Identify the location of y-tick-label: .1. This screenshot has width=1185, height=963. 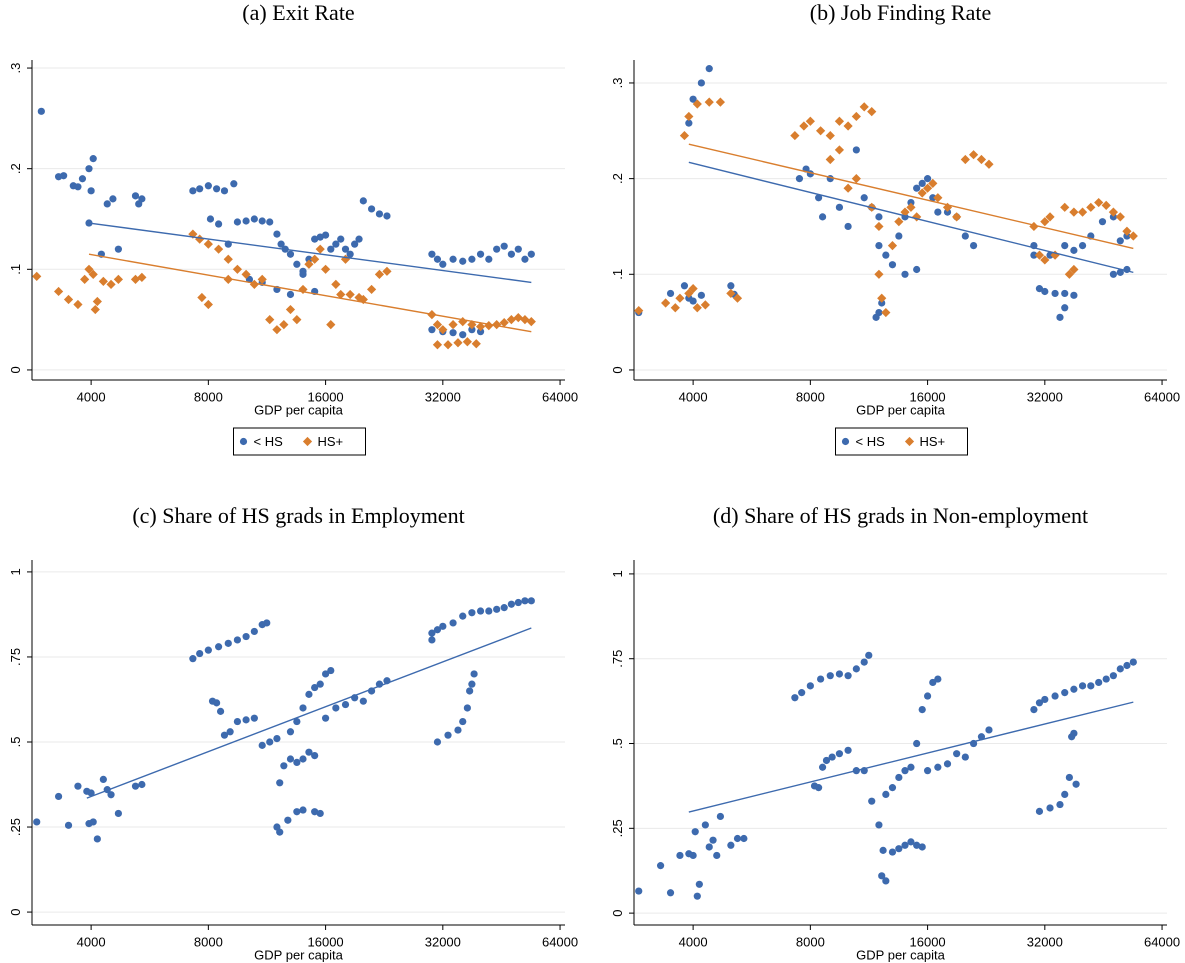
(15, 269).